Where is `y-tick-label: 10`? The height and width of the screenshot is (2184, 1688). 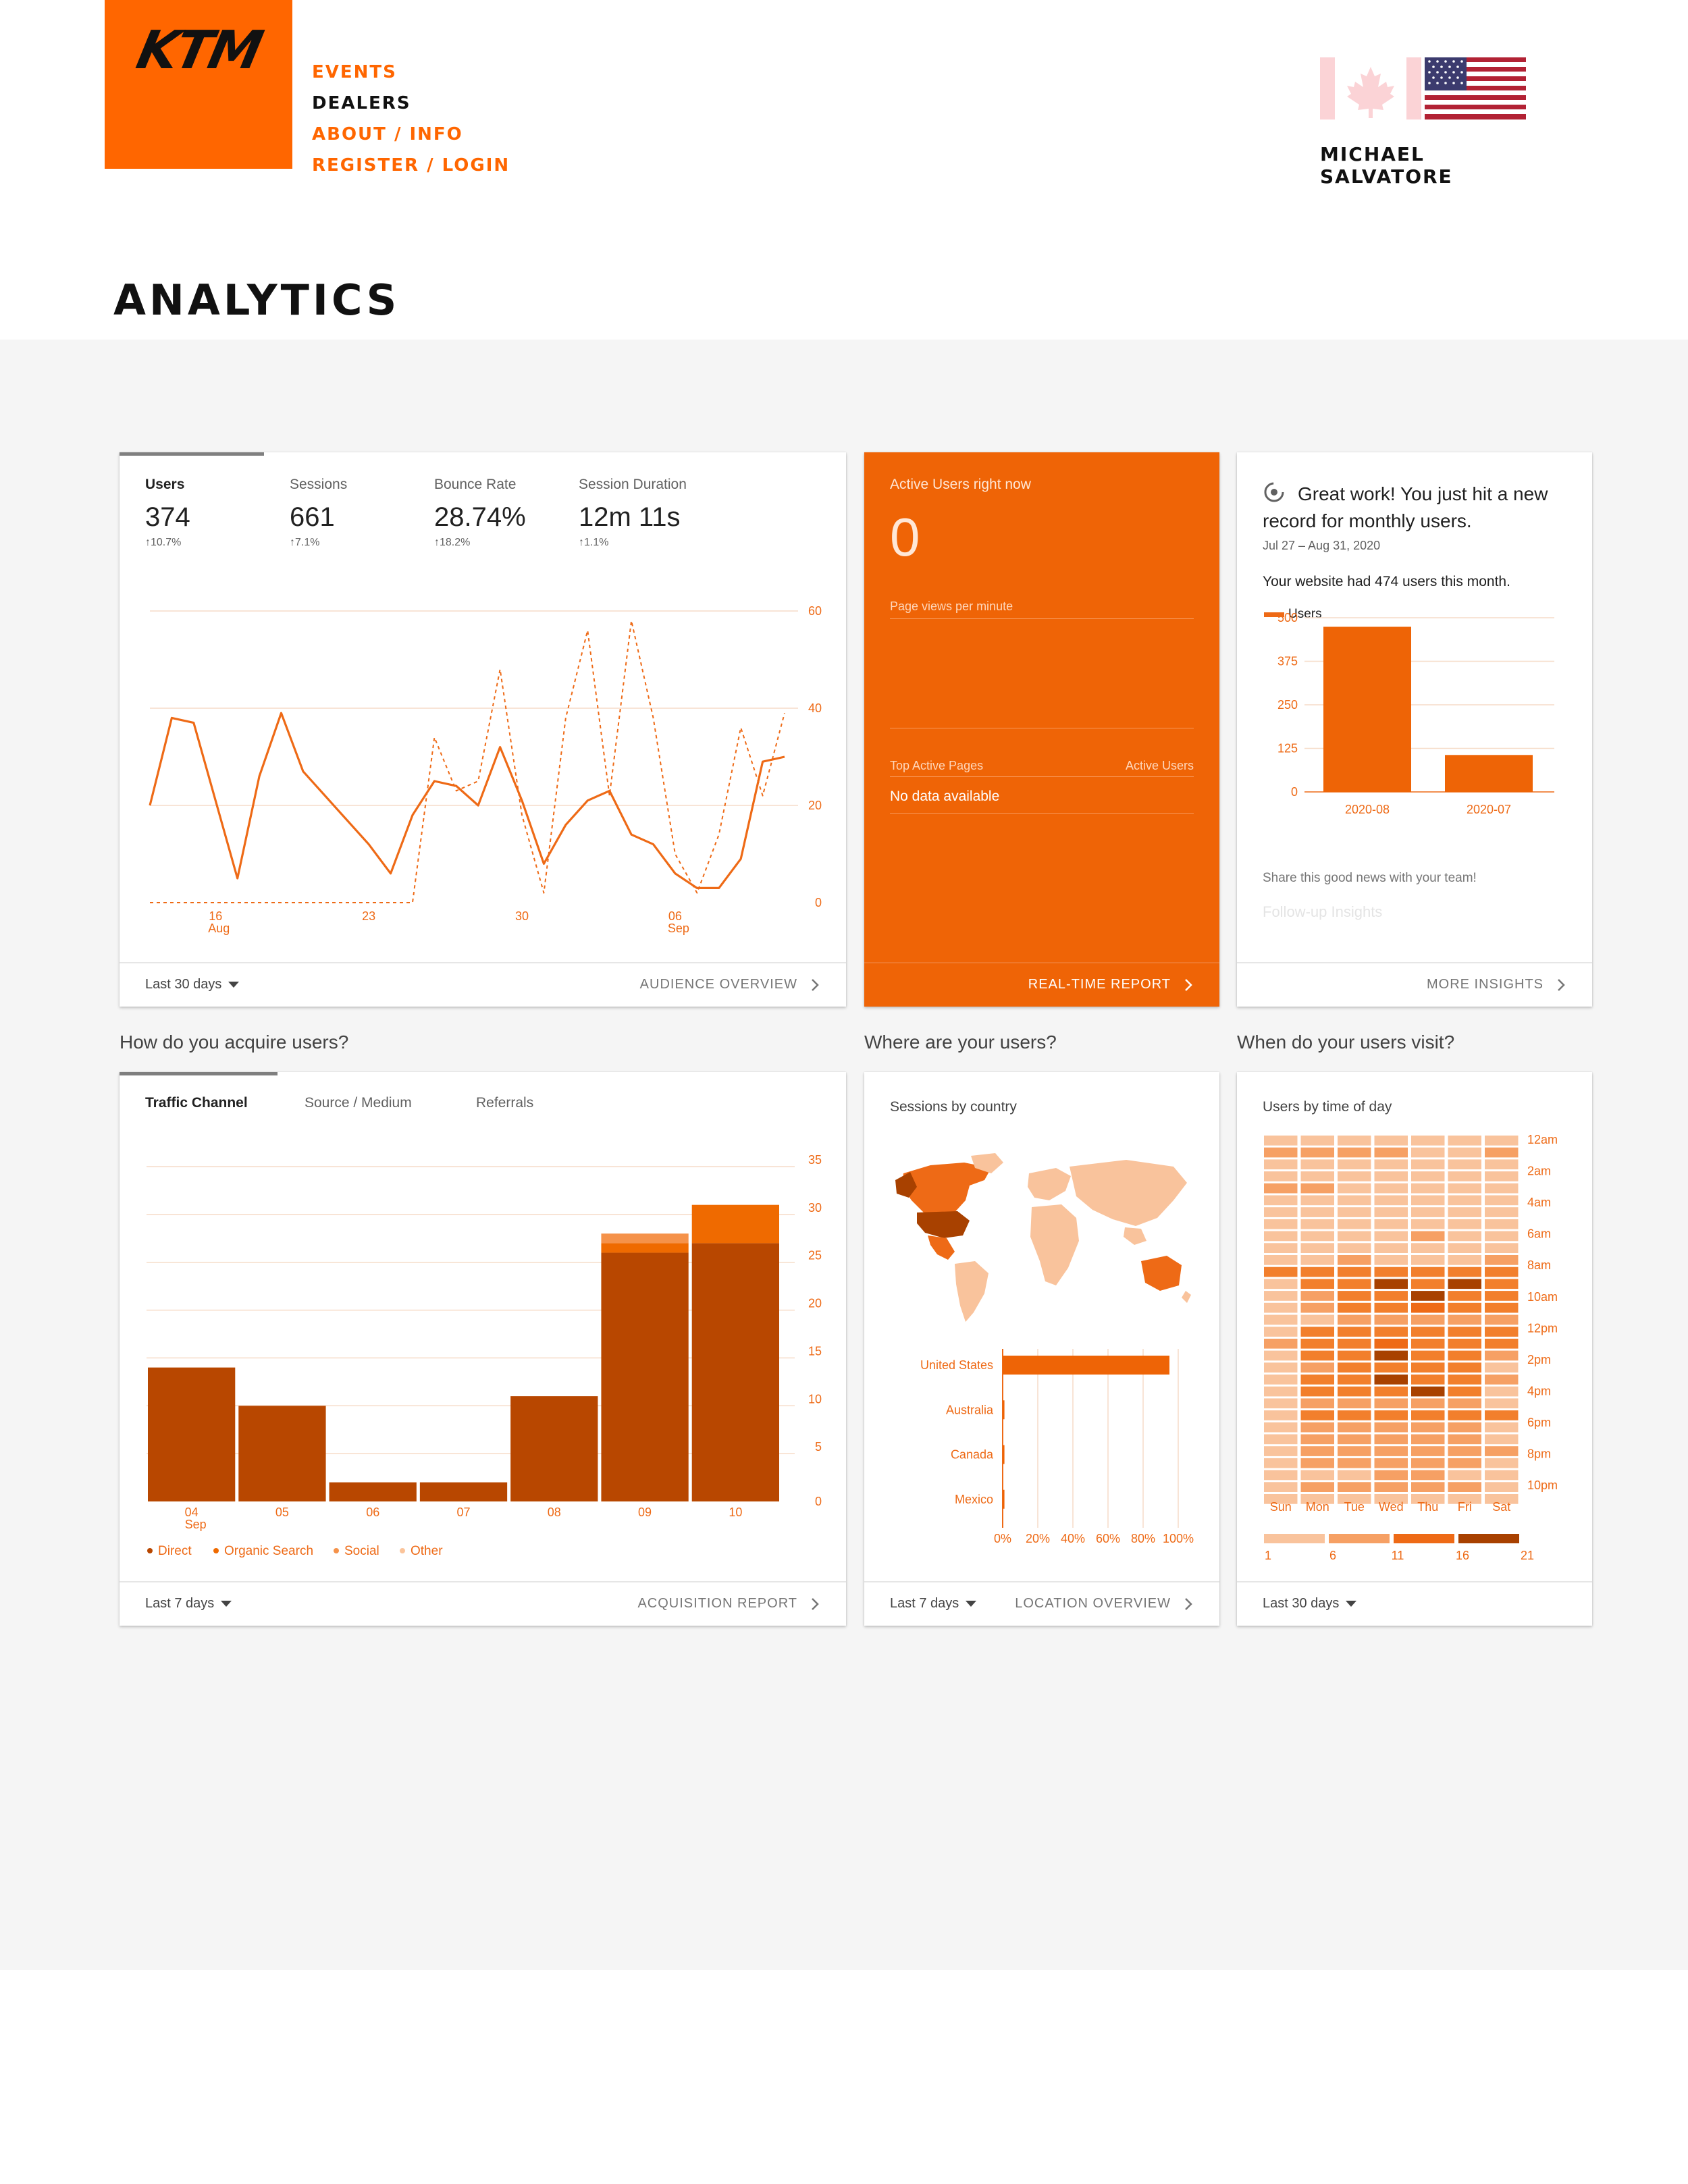 y-tick-label: 10 is located at coordinates (815, 1399).